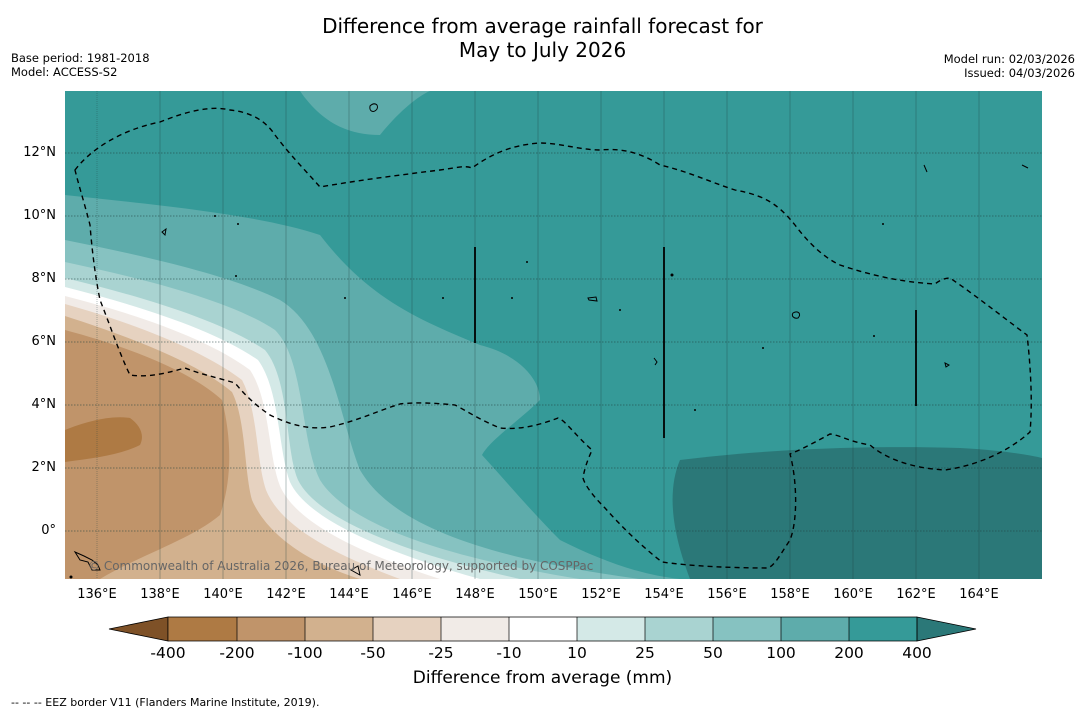 The height and width of the screenshot is (713, 1085). I want to click on x-tick: 142°E, so click(286, 594).